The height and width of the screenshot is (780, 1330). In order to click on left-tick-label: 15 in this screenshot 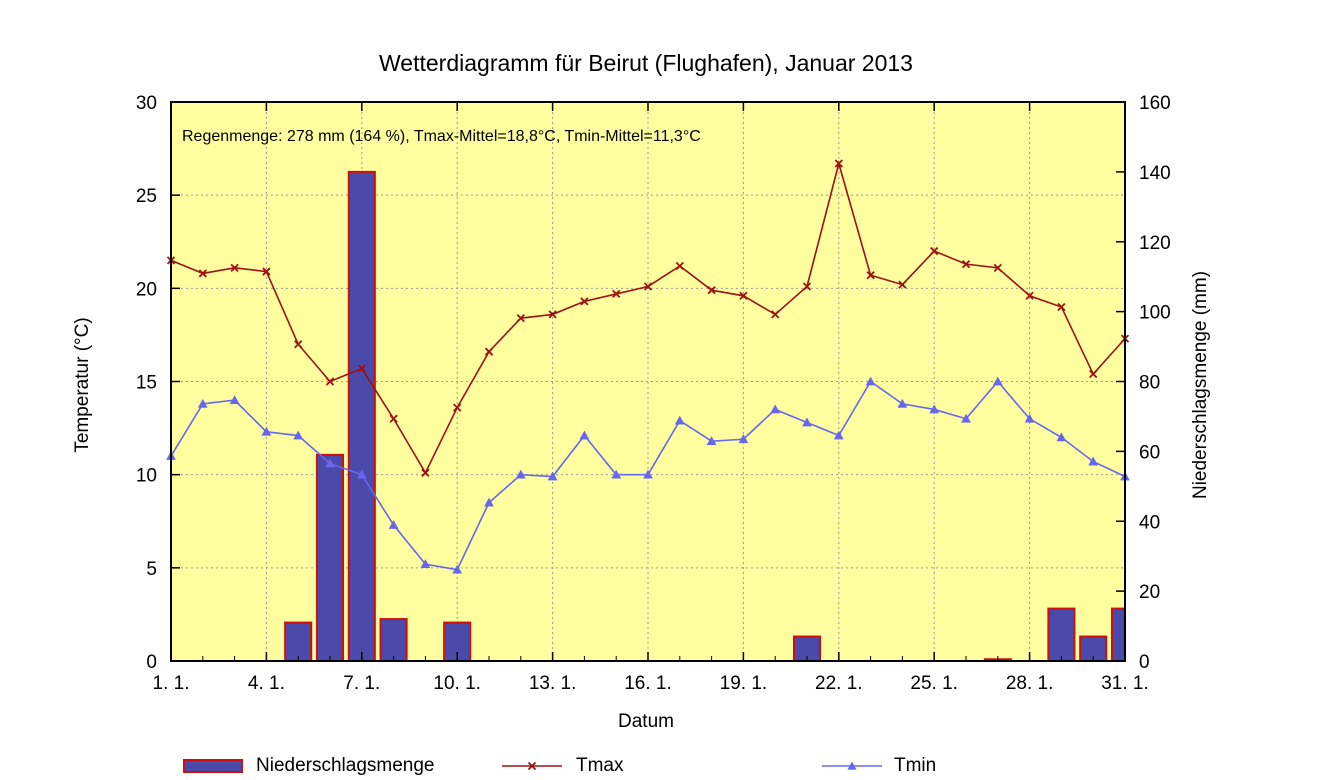, I will do `click(146, 383)`.